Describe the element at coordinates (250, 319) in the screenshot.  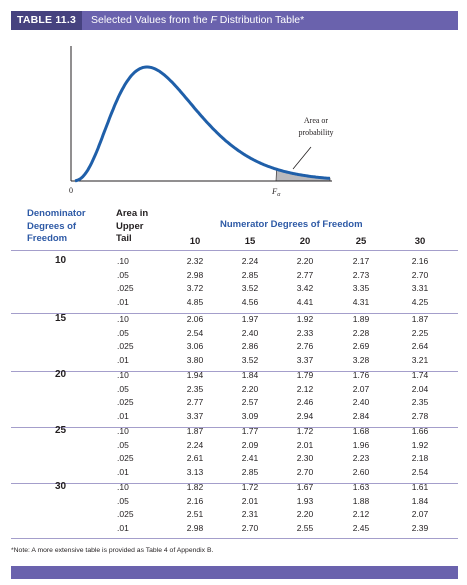
I see `f-value-cell: 1.97` at that location.